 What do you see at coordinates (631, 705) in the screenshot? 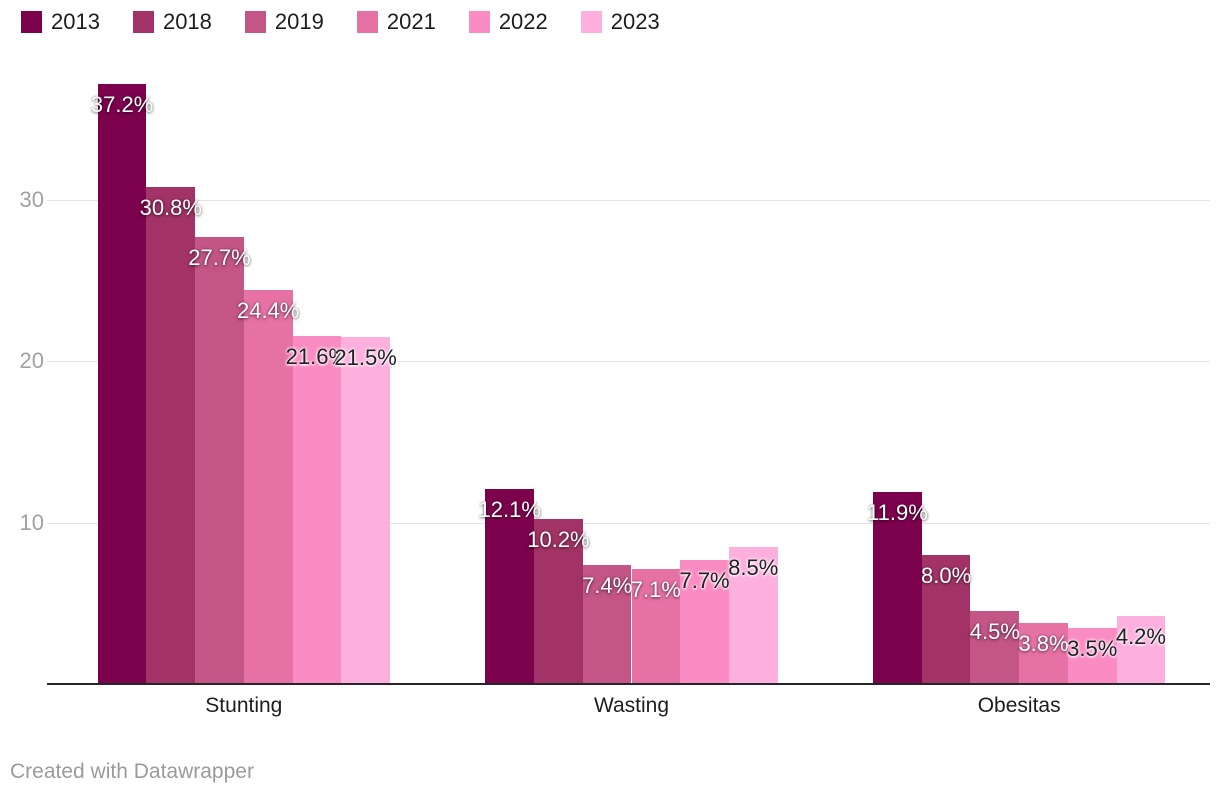
I see `category-label-wasting: Wasting` at bounding box center [631, 705].